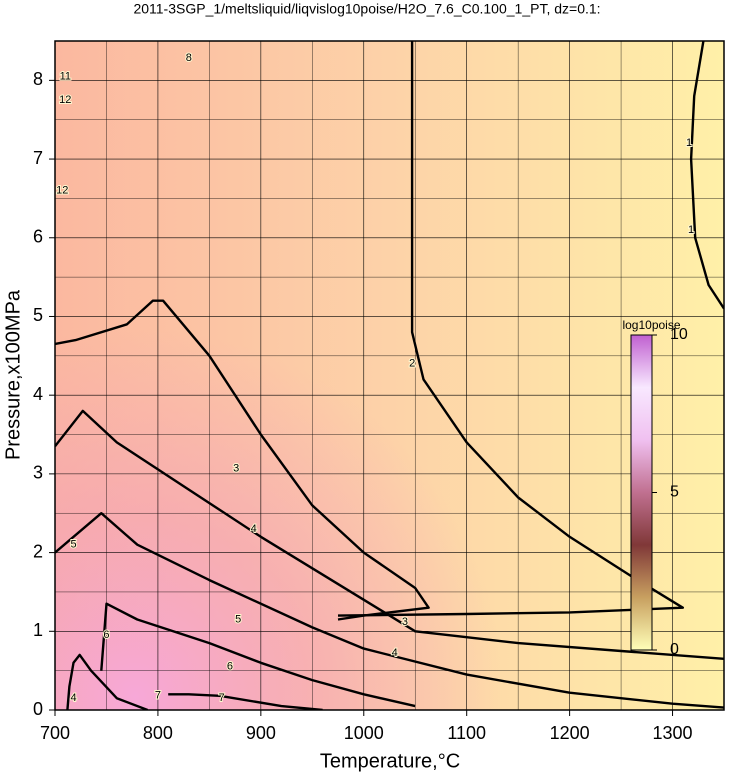 This screenshot has height=776, width=734. Describe the element at coordinates (38, 551) in the screenshot. I see `y-tick-label: 2` at that location.